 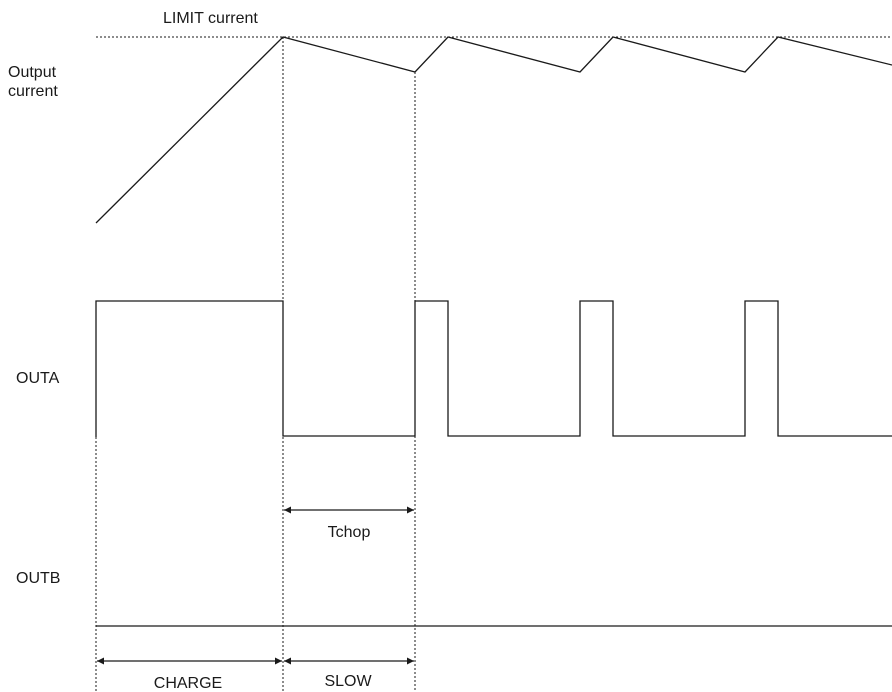 What do you see at coordinates (348, 681) in the screenshot?
I see `slow-label: SLOW` at bounding box center [348, 681].